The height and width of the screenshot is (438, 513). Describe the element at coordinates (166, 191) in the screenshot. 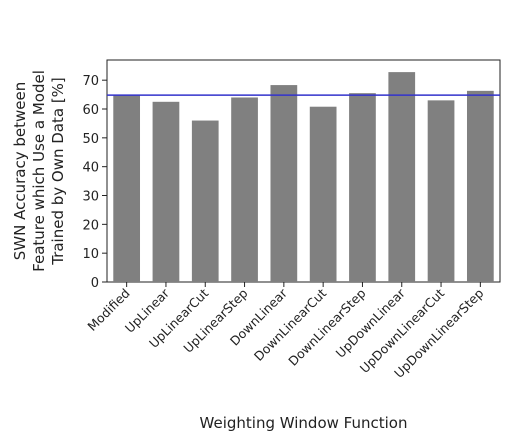

I see `bar-uplinear` at that location.